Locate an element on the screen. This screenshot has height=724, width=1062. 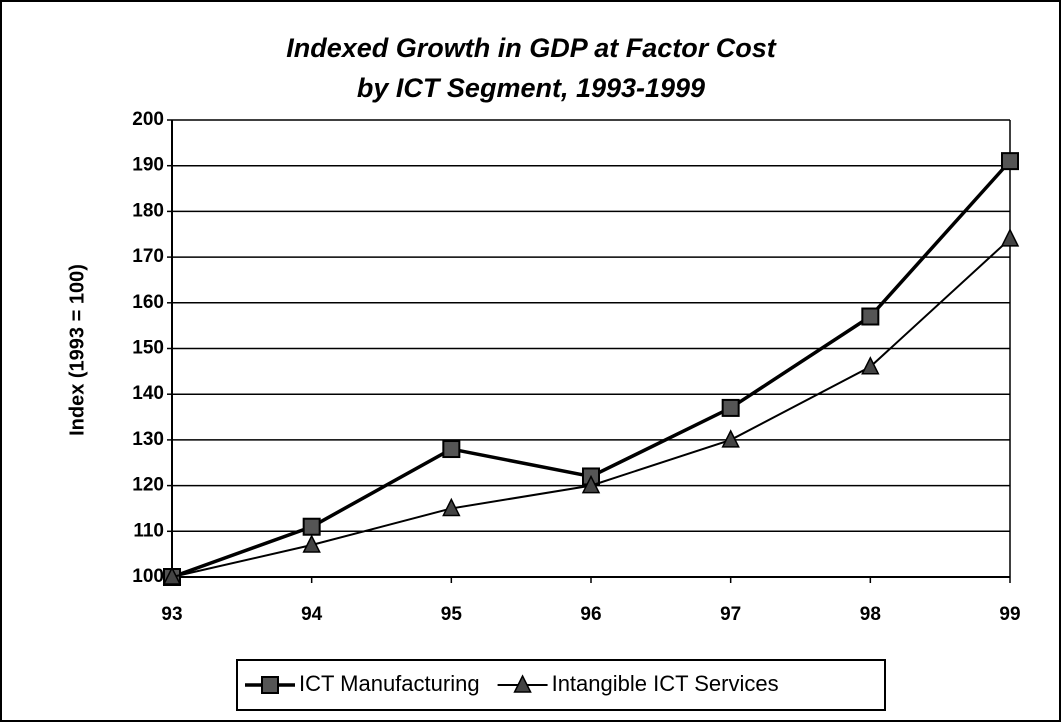
chart-subtitle: by ICT Segment, 1993-1999 is located at coordinates (531, 88).